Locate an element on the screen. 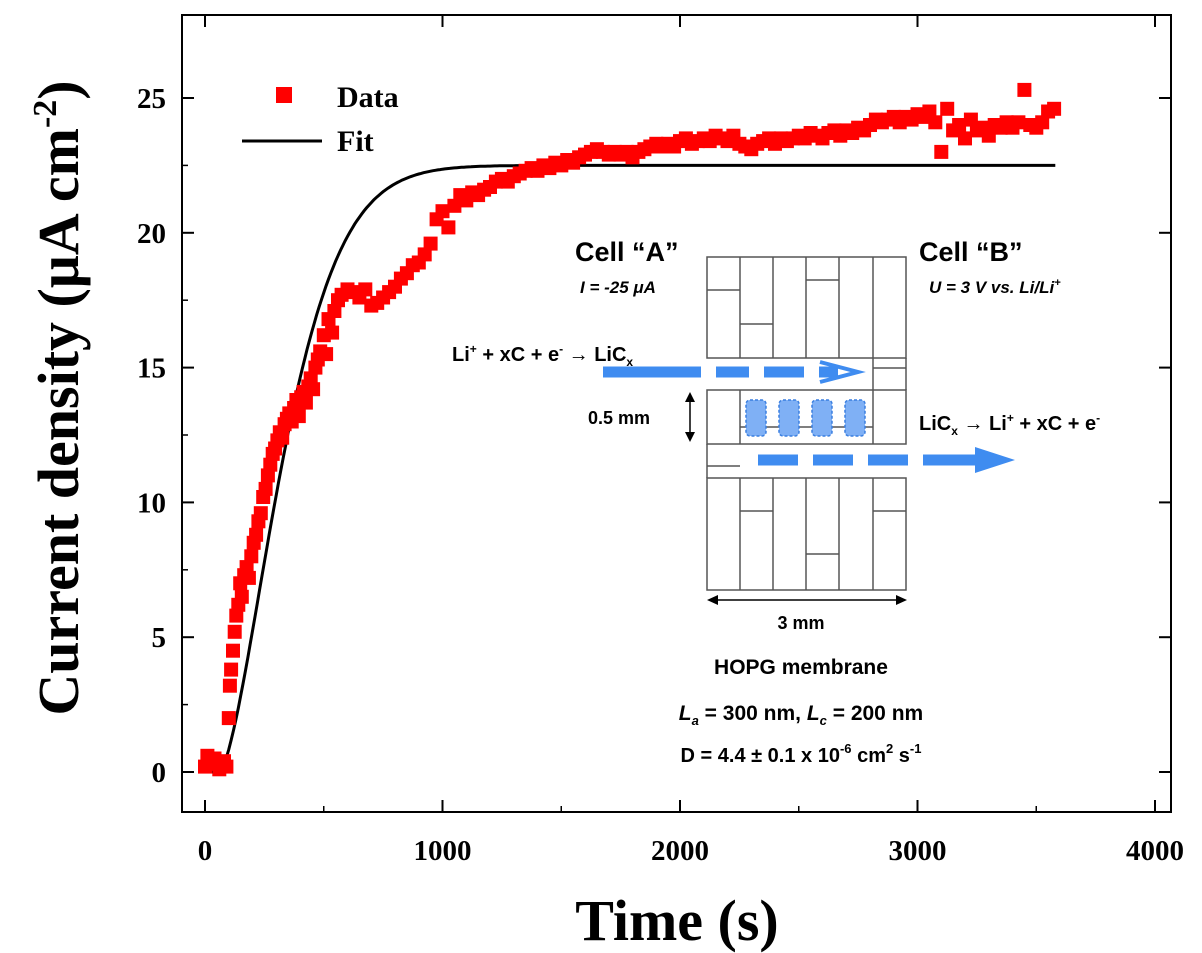  y-axis-title-close: ) is located at coordinates (58, 89).